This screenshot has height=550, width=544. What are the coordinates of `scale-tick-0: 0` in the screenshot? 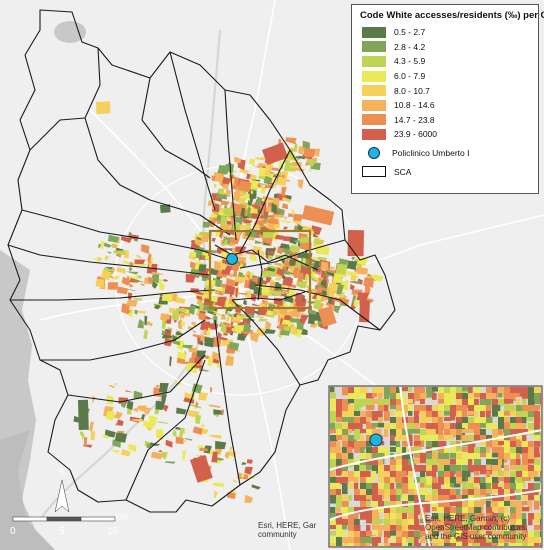 It's located at (13, 531).